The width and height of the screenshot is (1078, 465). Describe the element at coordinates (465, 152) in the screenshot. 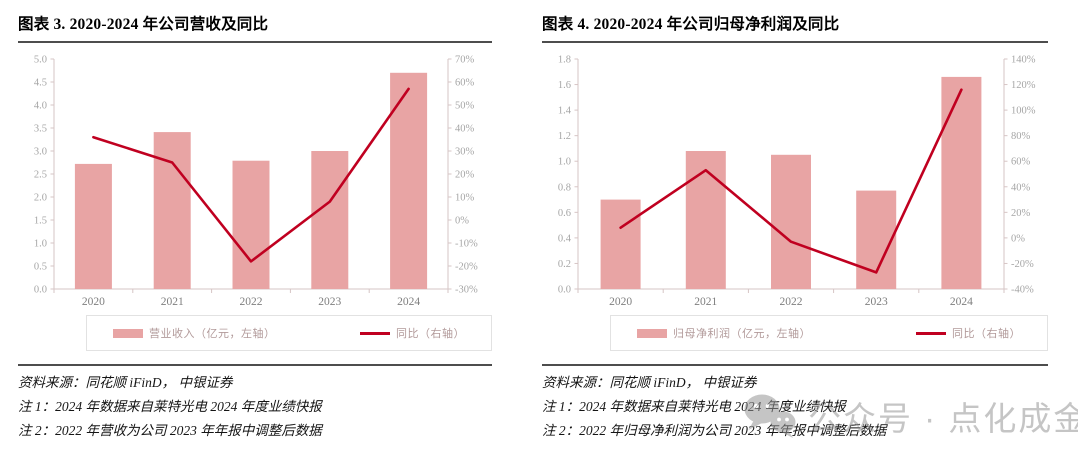

I see `svg-text: 30%` at that location.